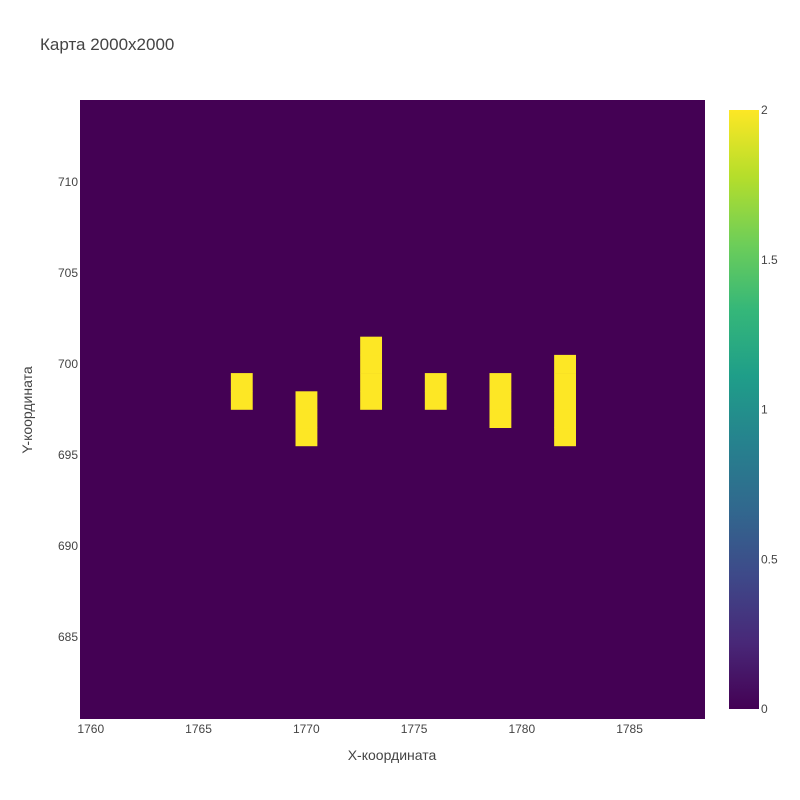 This screenshot has width=800, height=800. I want to click on colorbar-ticks: 0 0.5 1 1.5 2, so click(769, 409).